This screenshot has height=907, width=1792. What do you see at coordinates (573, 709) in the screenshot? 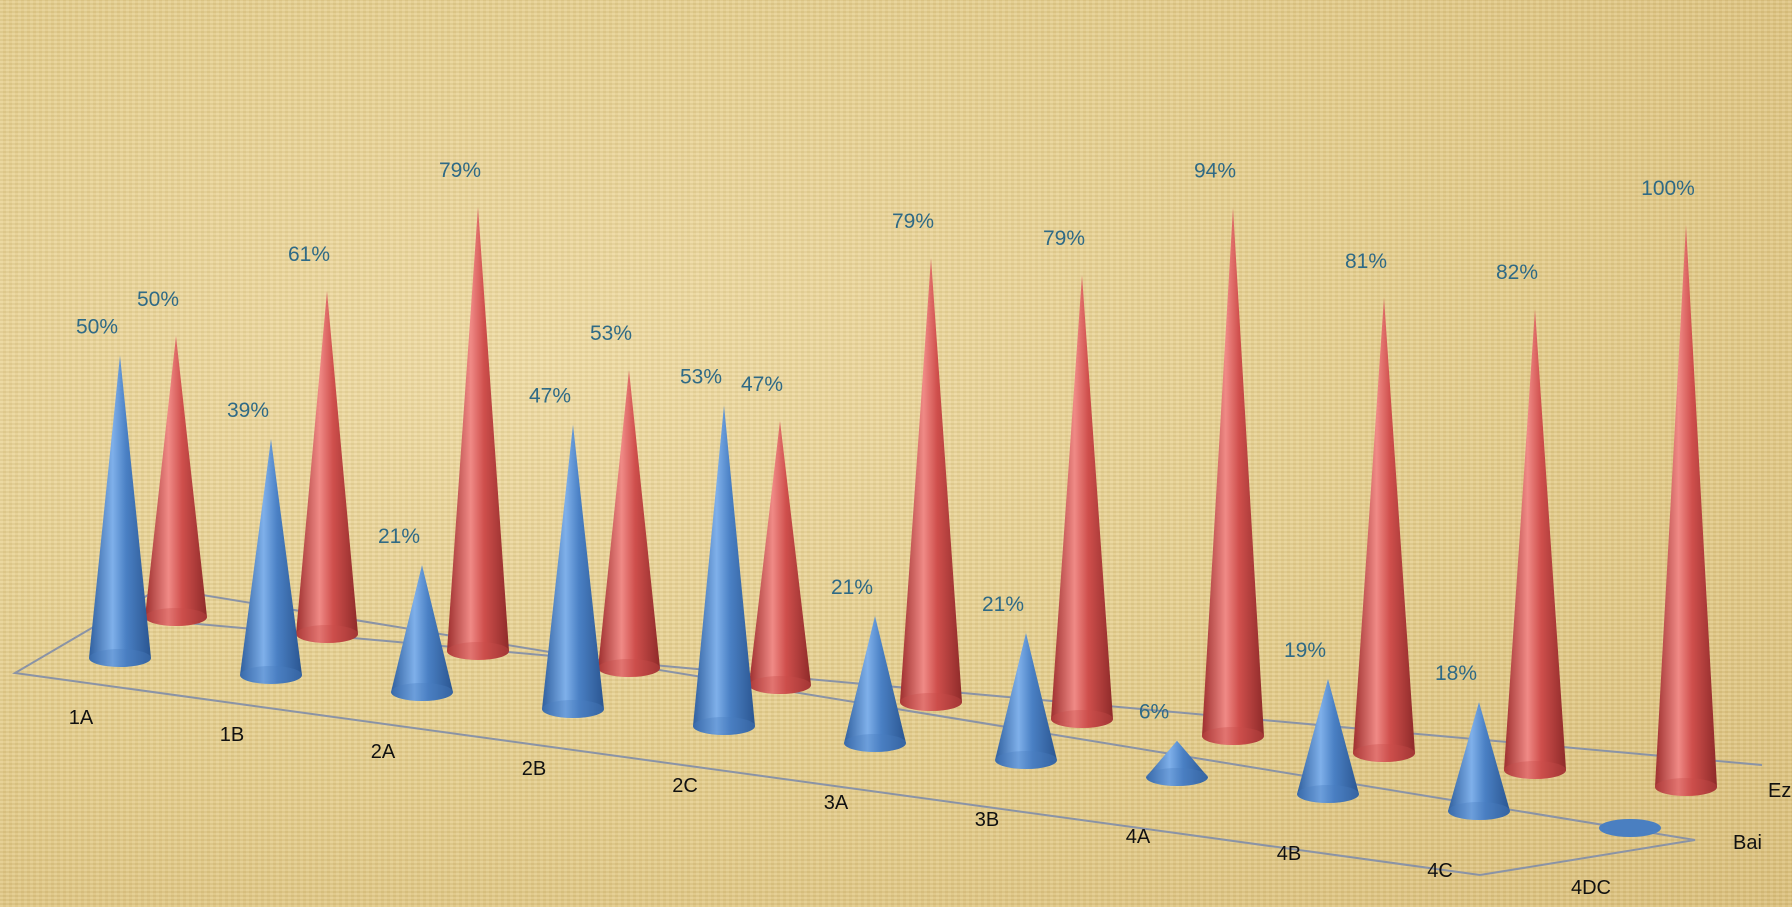
I see `cone-bai-2B-base` at bounding box center [573, 709].